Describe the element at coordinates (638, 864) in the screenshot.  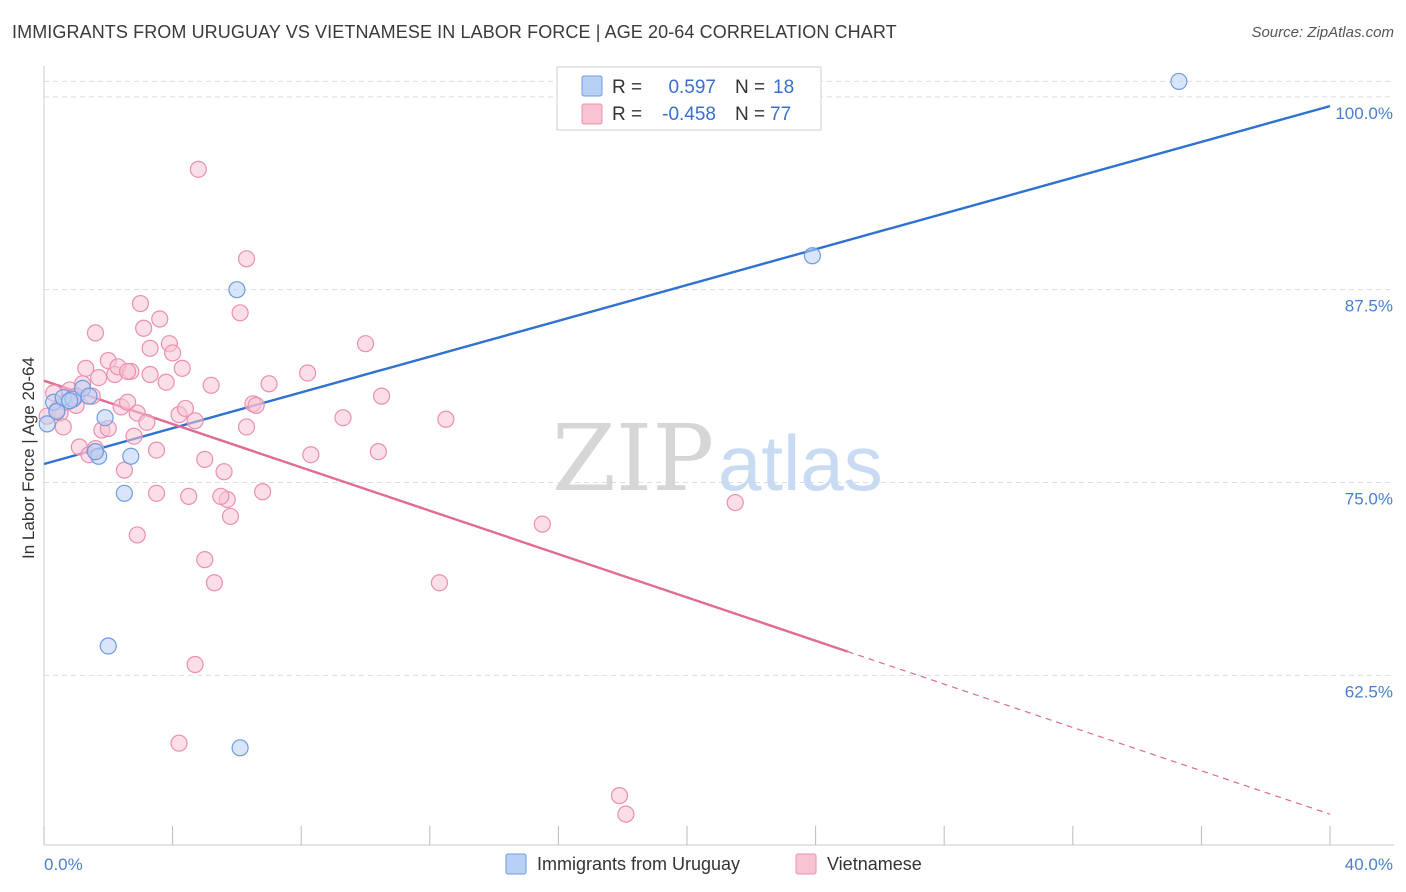
I see `bottom-legend-label-uruguay: Immigrants from Uruguay` at that location.